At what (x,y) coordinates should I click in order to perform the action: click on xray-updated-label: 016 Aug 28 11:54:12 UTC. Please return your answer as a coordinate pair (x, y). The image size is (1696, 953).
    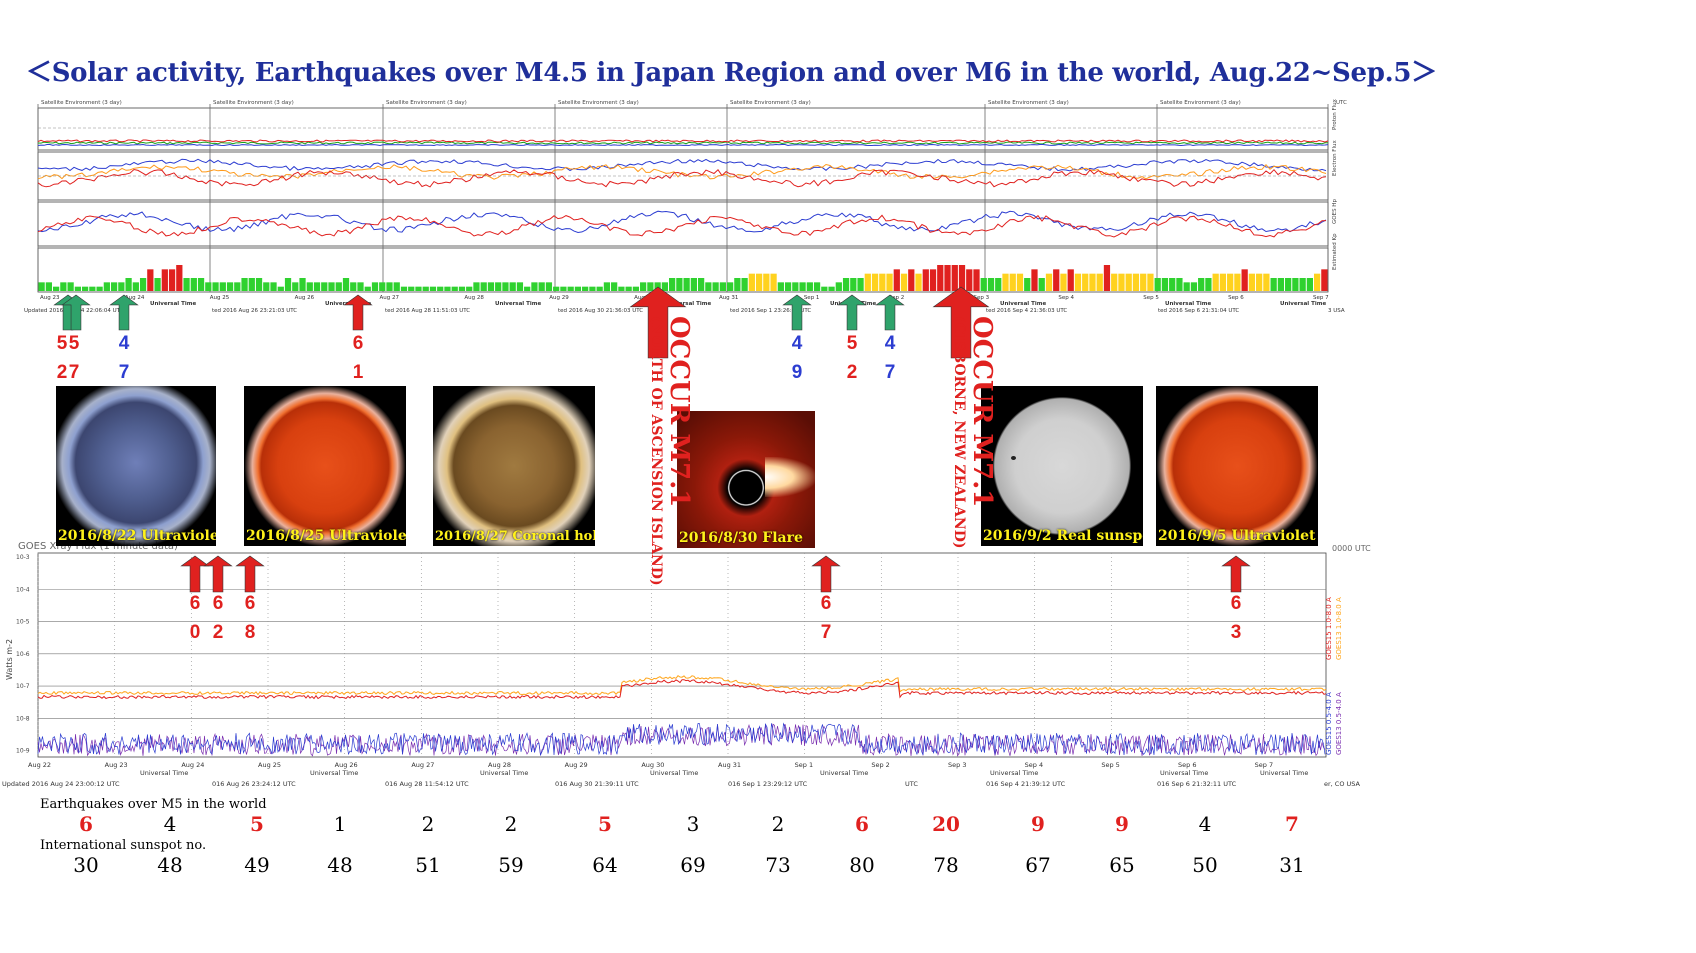
    Looking at the image, I should click on (427, 784).